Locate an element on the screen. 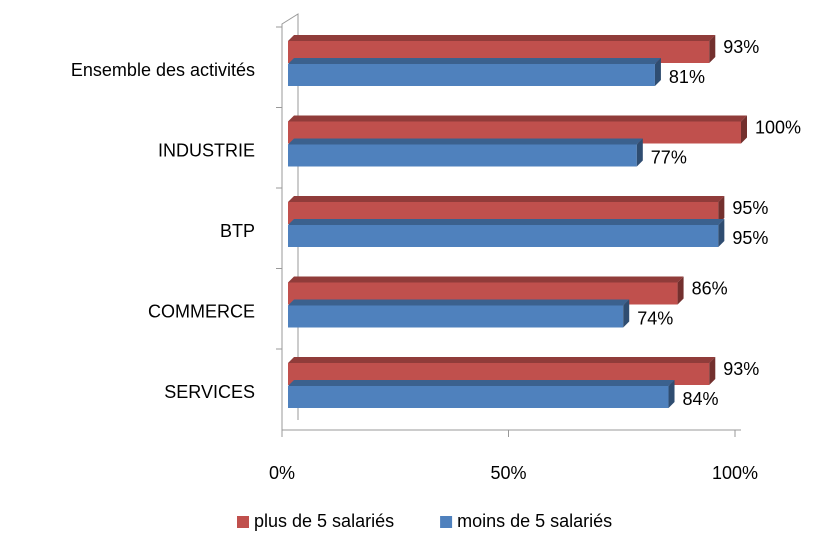  x-tick-label: 0% is located at coordinates (282, 473).